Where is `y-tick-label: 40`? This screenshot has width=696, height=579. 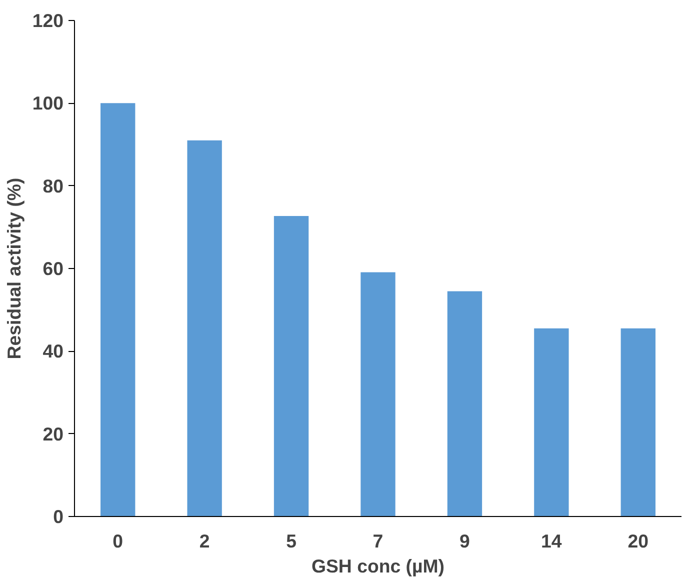 y-tick-label: 40 is located at coordinates (53, 351).